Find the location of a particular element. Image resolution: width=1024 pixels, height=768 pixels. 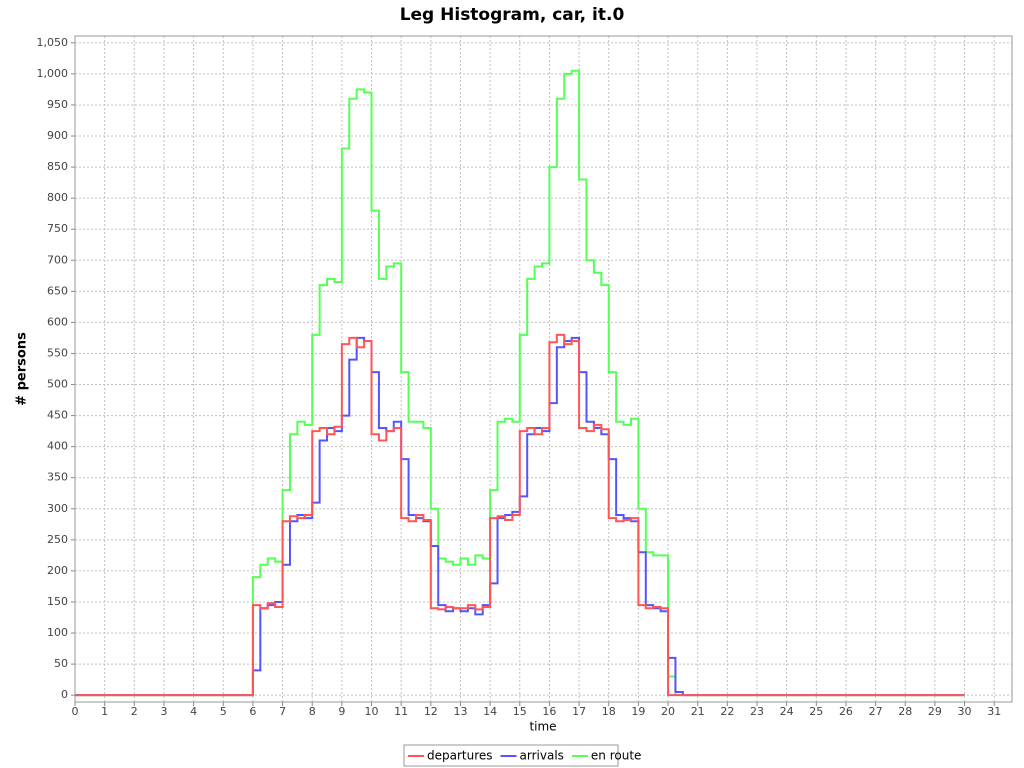

y-tick-label: 850 is located at coordinates (57, 166).